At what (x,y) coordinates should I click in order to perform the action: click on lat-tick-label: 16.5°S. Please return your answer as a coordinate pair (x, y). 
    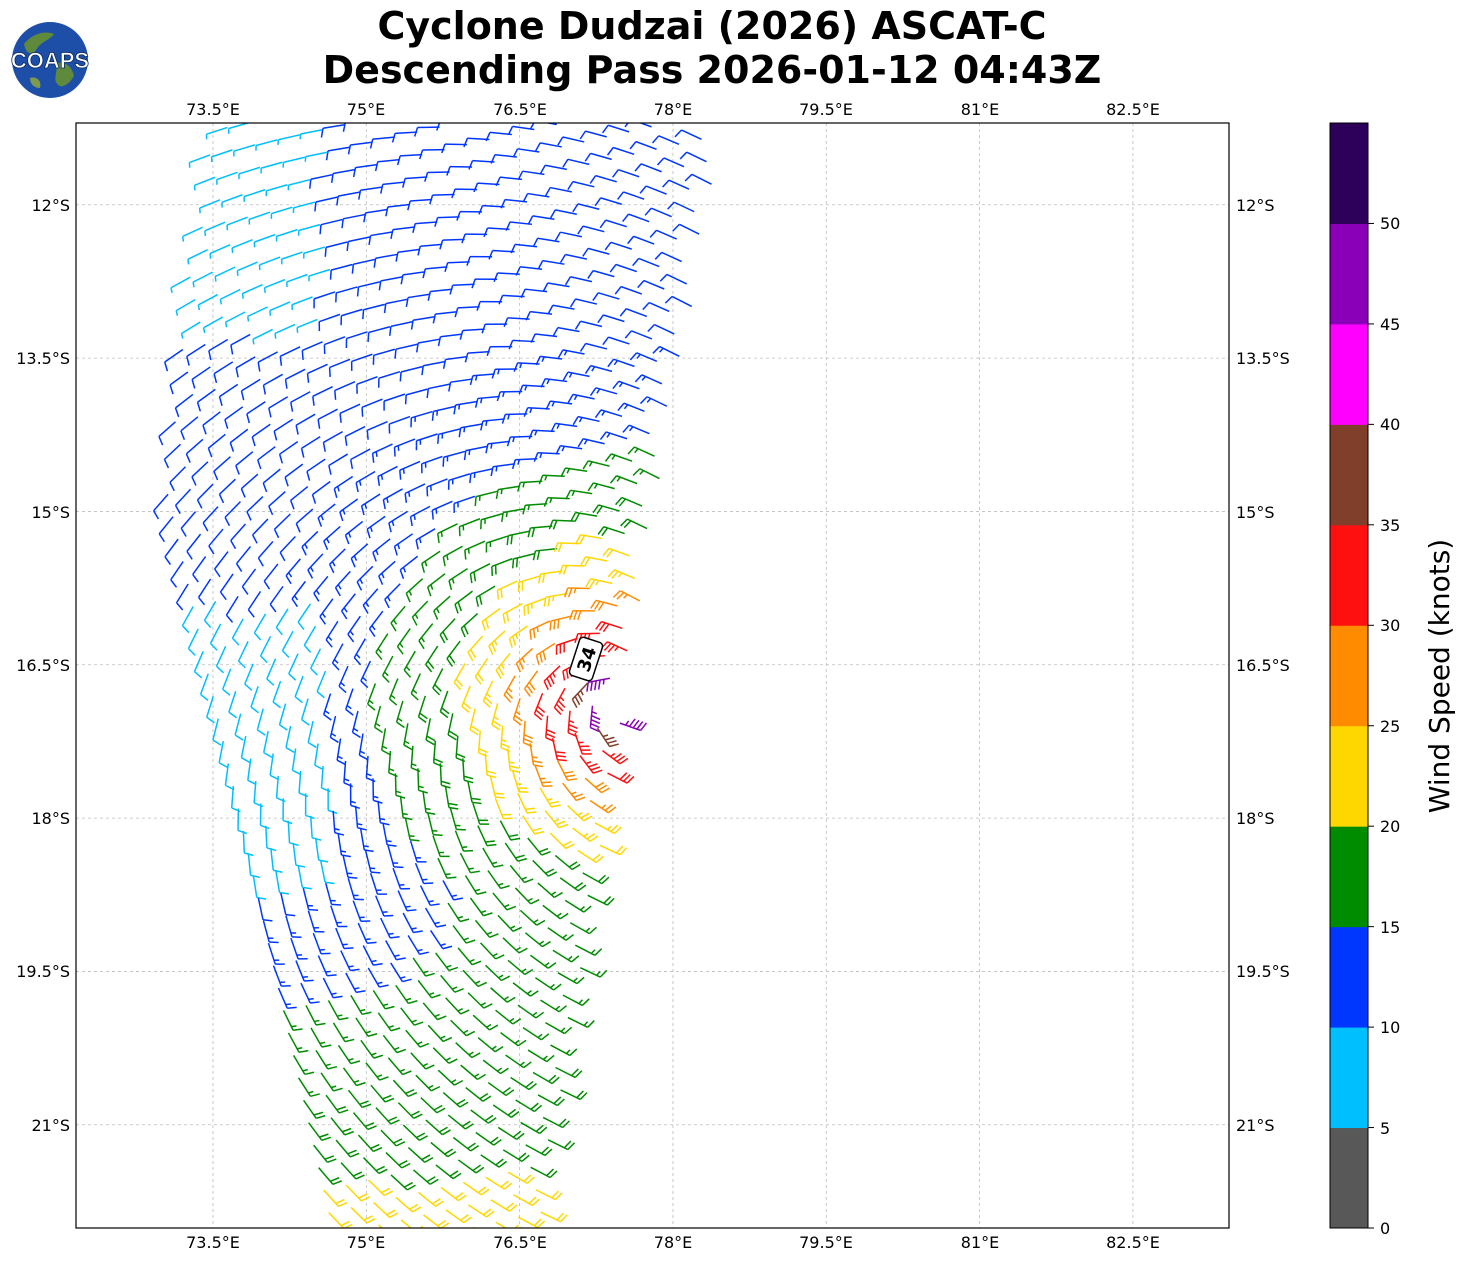
    Looking at the image, I should click on (1263, 665).